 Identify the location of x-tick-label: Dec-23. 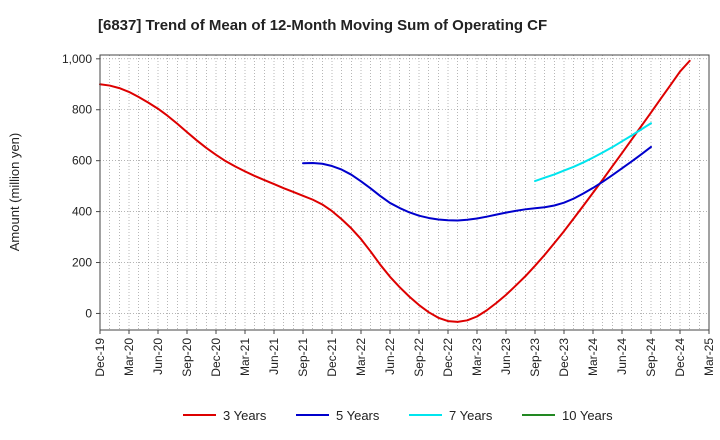
(564, 357).